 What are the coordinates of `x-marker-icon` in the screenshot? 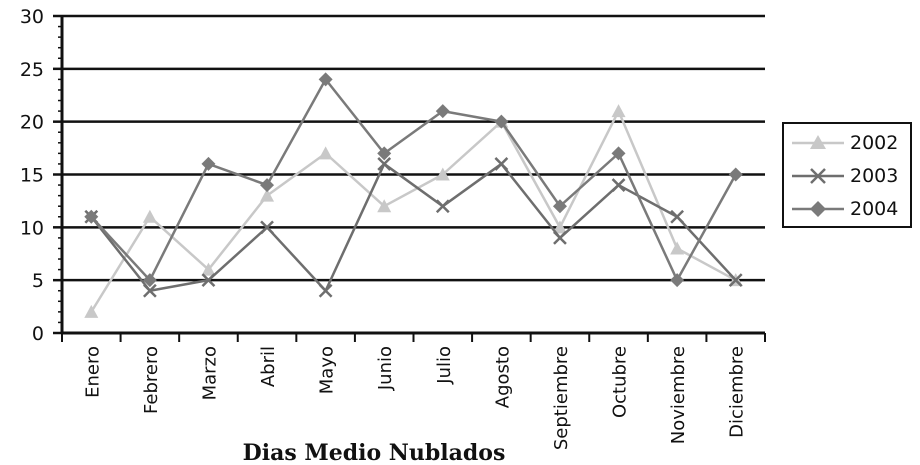 It's located at (818, 176).